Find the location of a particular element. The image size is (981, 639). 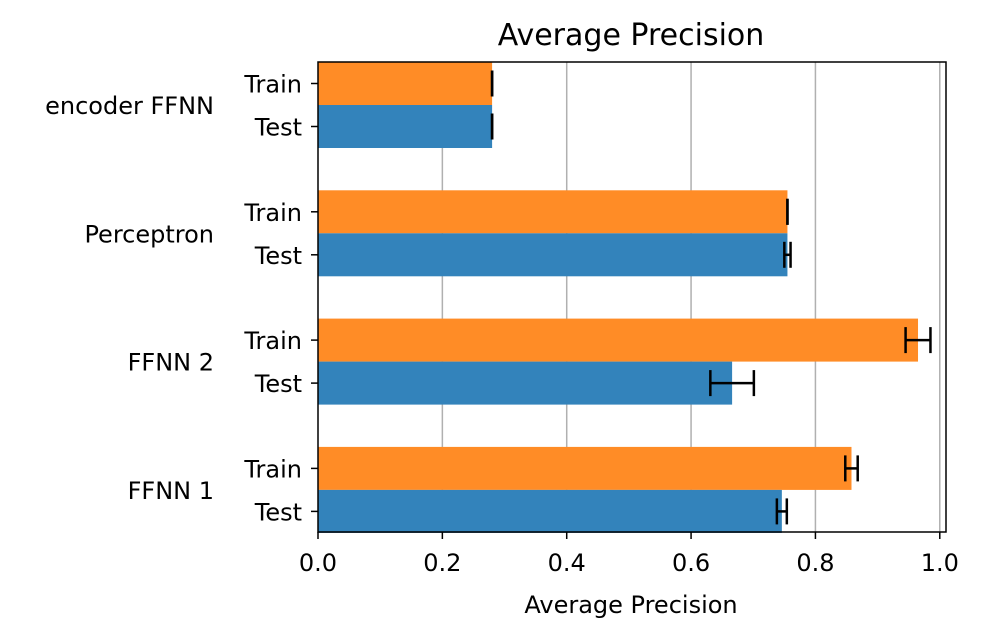

x-tick-label: 0.6 is located at coordinates (691, 563).